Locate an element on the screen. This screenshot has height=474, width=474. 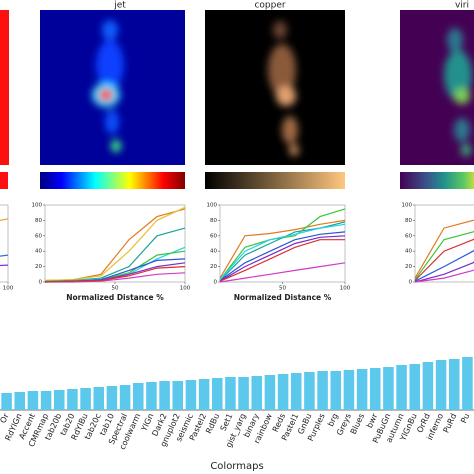
heatmap-red is located at coordinates (4, 87).